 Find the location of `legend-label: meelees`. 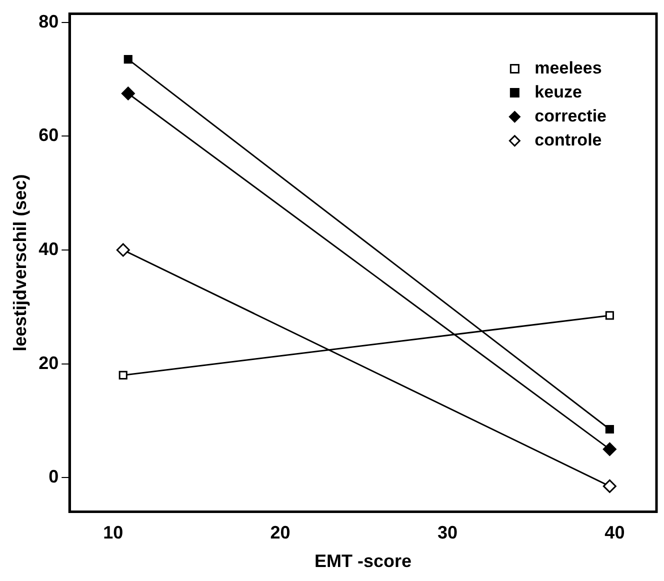

legend-label: meelees is located at coordinates (568, 68).